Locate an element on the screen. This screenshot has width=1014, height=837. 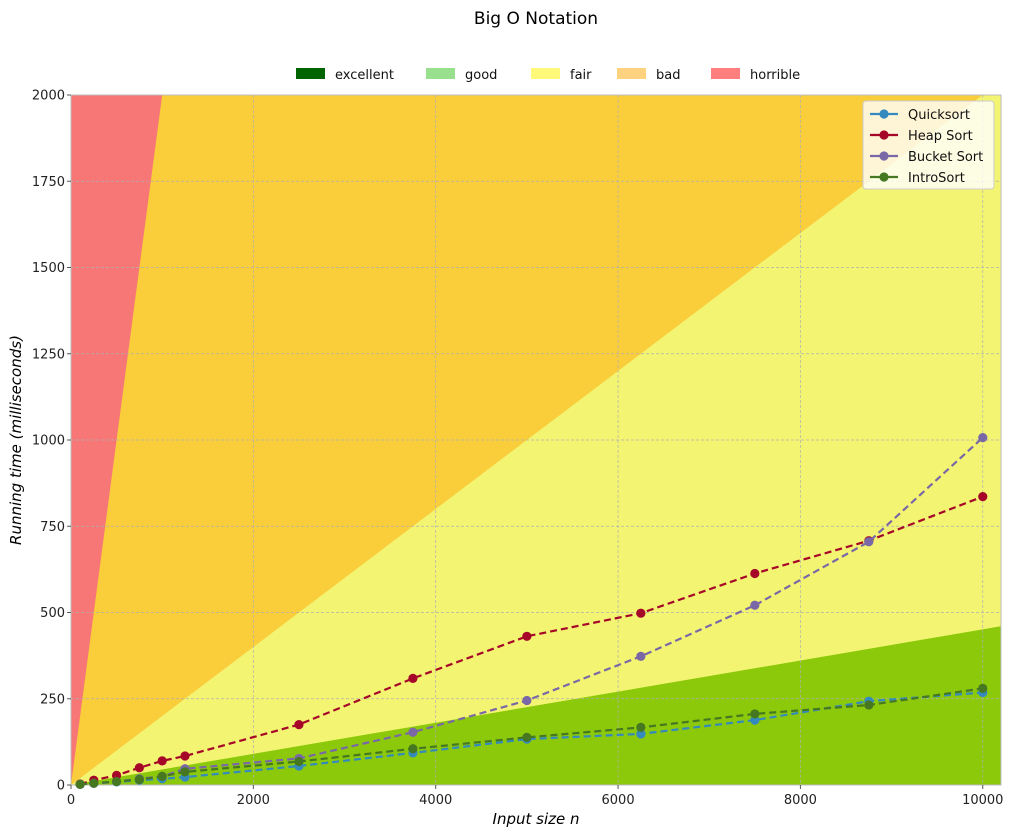
data-point-quicksort is located at coordinates (641, 734).